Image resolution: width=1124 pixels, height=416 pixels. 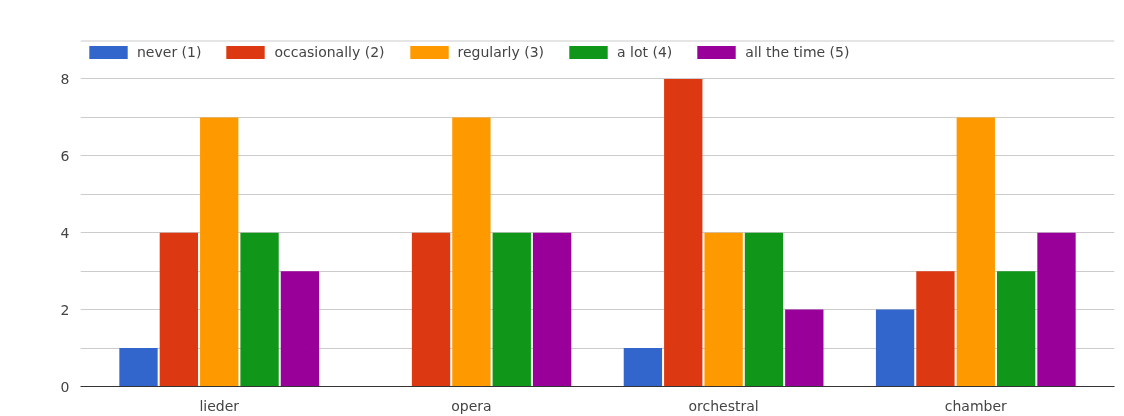 I want to click on x-tick-label: chamber, so click(x=976, y=405).